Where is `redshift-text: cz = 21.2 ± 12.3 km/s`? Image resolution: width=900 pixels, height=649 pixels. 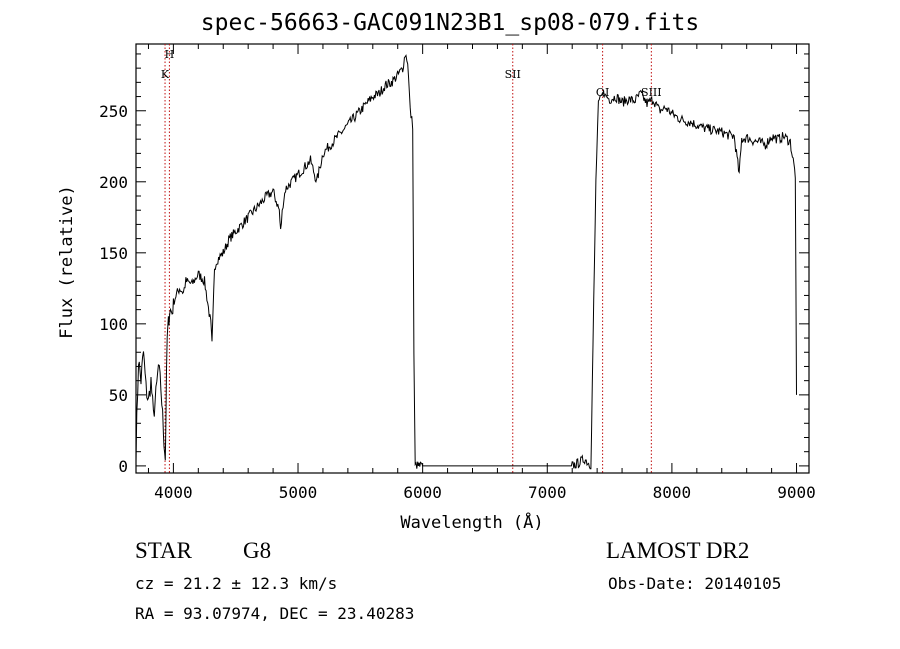
redshift-text: cz = 21.2 ± 12.3 km/s is located at coordinates (236, 583).